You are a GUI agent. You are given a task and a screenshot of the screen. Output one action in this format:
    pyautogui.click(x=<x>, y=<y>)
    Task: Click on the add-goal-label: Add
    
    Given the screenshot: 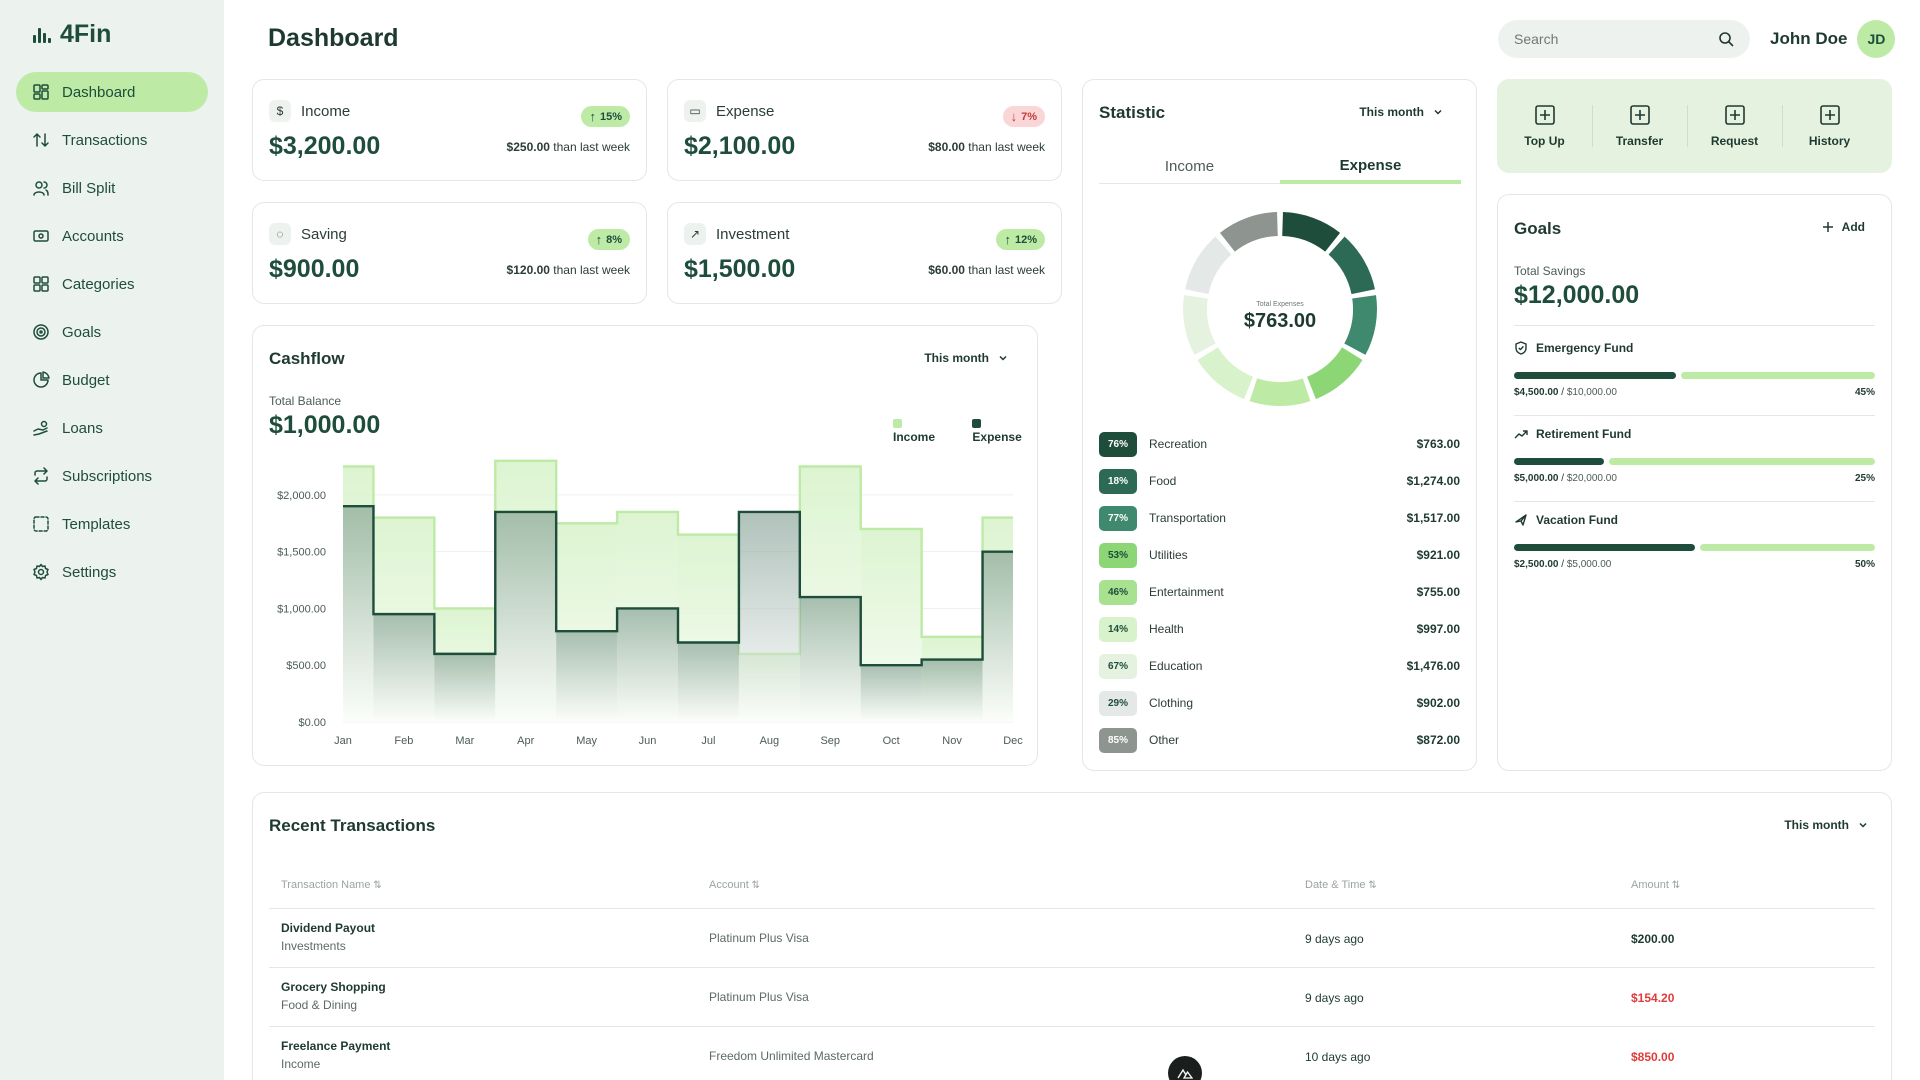 What is the action you would take?
    pyautogui.click(x=1853, y=227)
    